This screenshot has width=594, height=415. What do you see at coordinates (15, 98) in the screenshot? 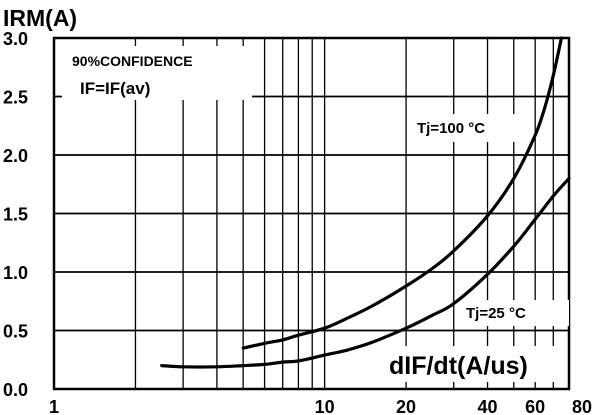
I see `y-tick-label-5: 2.5` at bounding box center [15, 98].